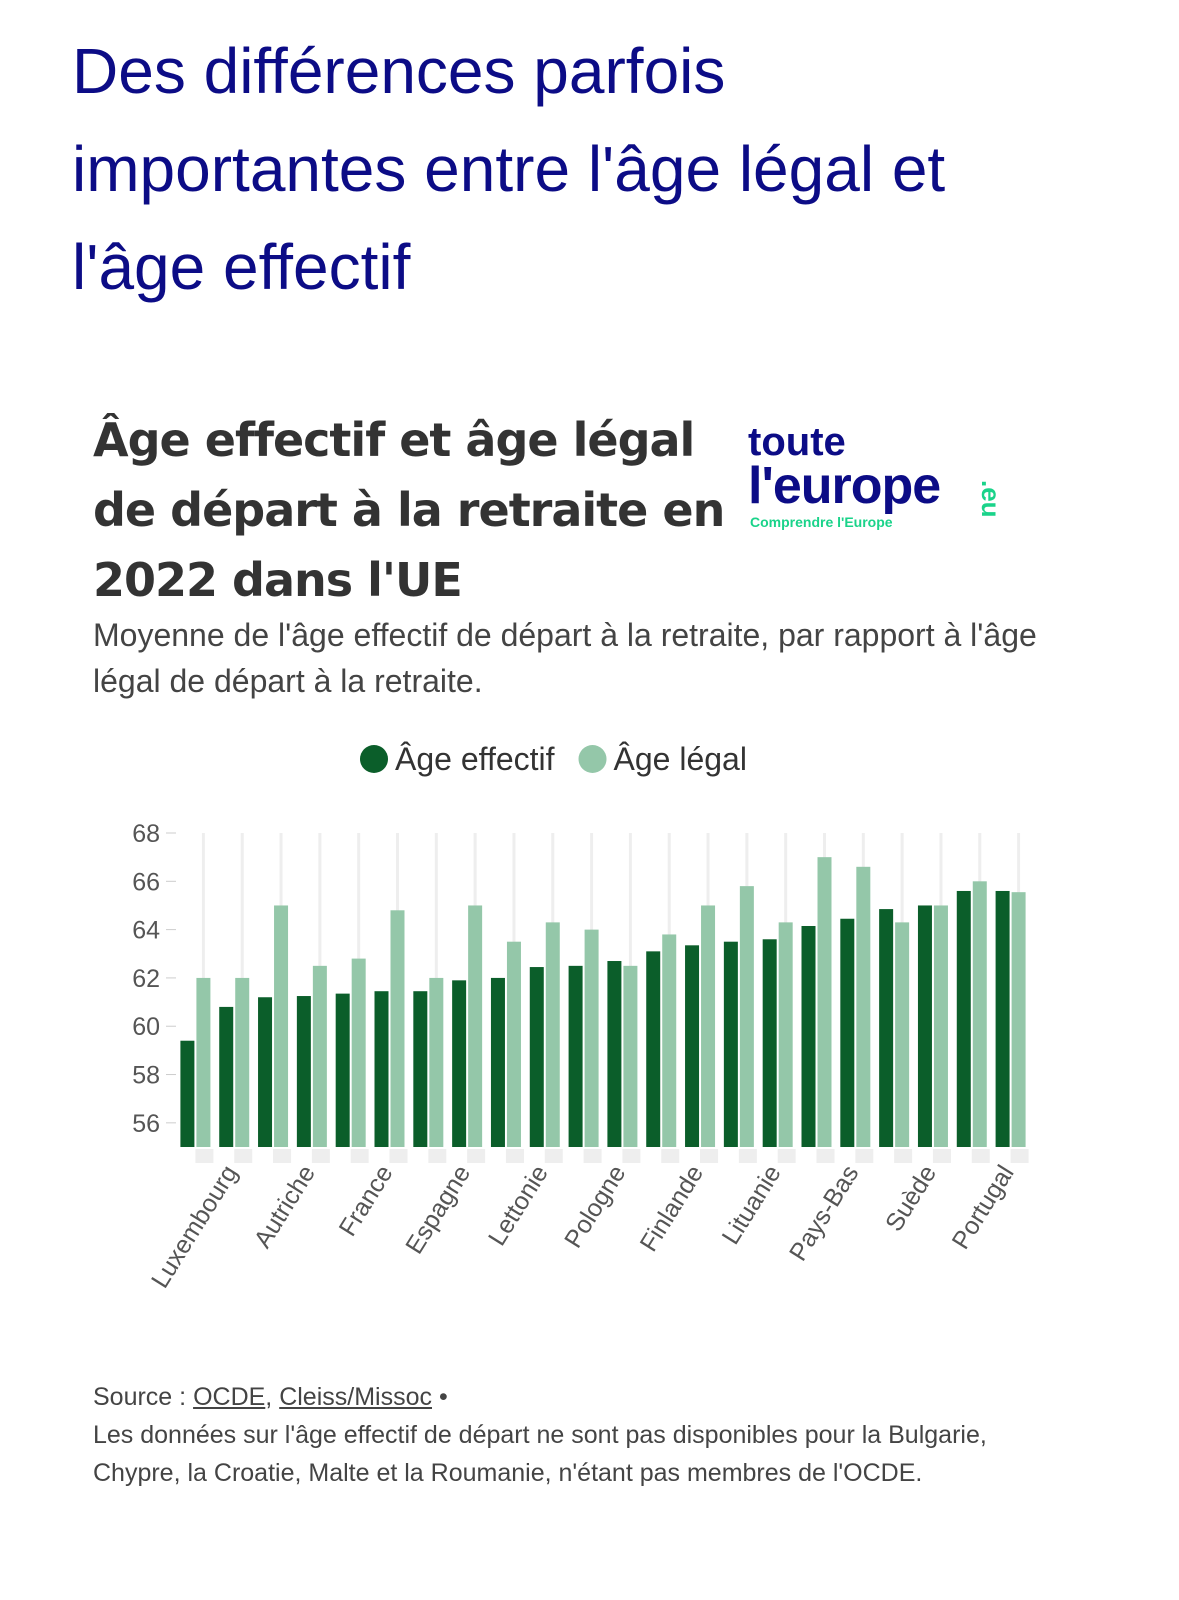 The width and height of the screenshot is (1179, 1600). I want to click on x-tick-label: Portugal, so click(983, 1207).